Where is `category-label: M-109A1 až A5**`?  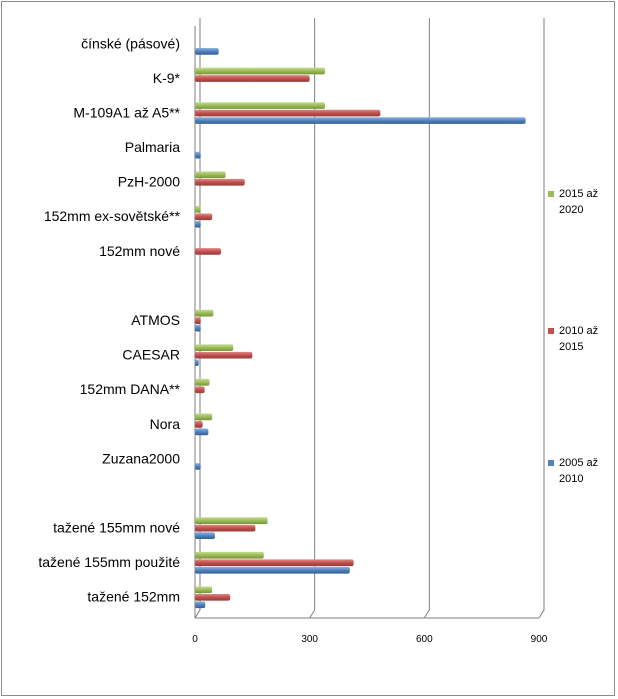
category-label: M-109A1 až A5** is located at coordinates (126, 112).